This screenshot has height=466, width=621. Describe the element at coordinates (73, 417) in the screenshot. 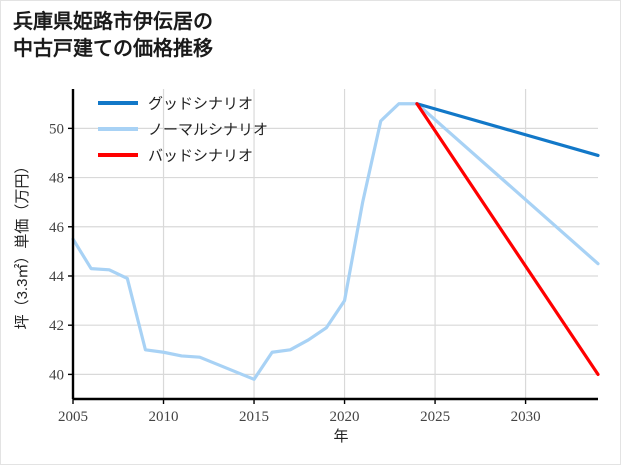

I see `x-tick-label: 2005` at that location.